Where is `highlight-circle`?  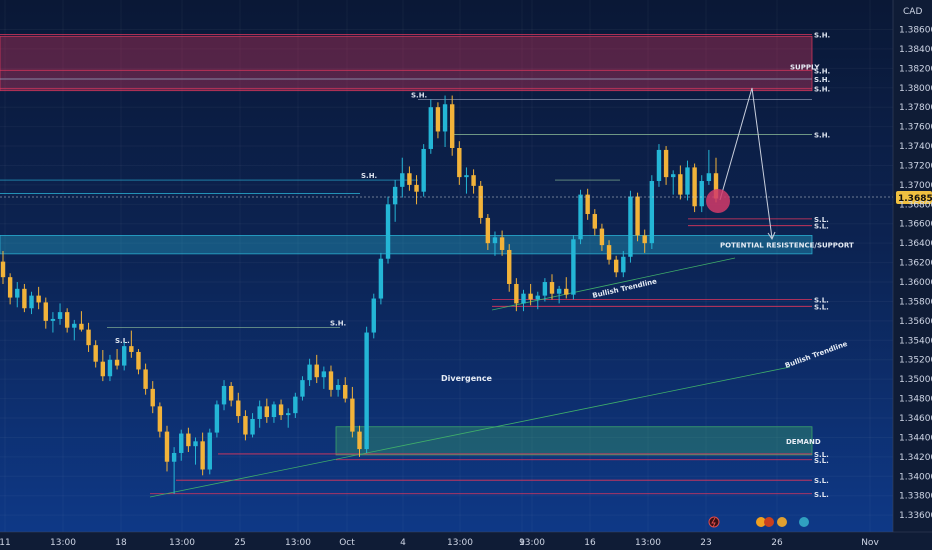
highlight-circle is located at coordinates (718, 201).